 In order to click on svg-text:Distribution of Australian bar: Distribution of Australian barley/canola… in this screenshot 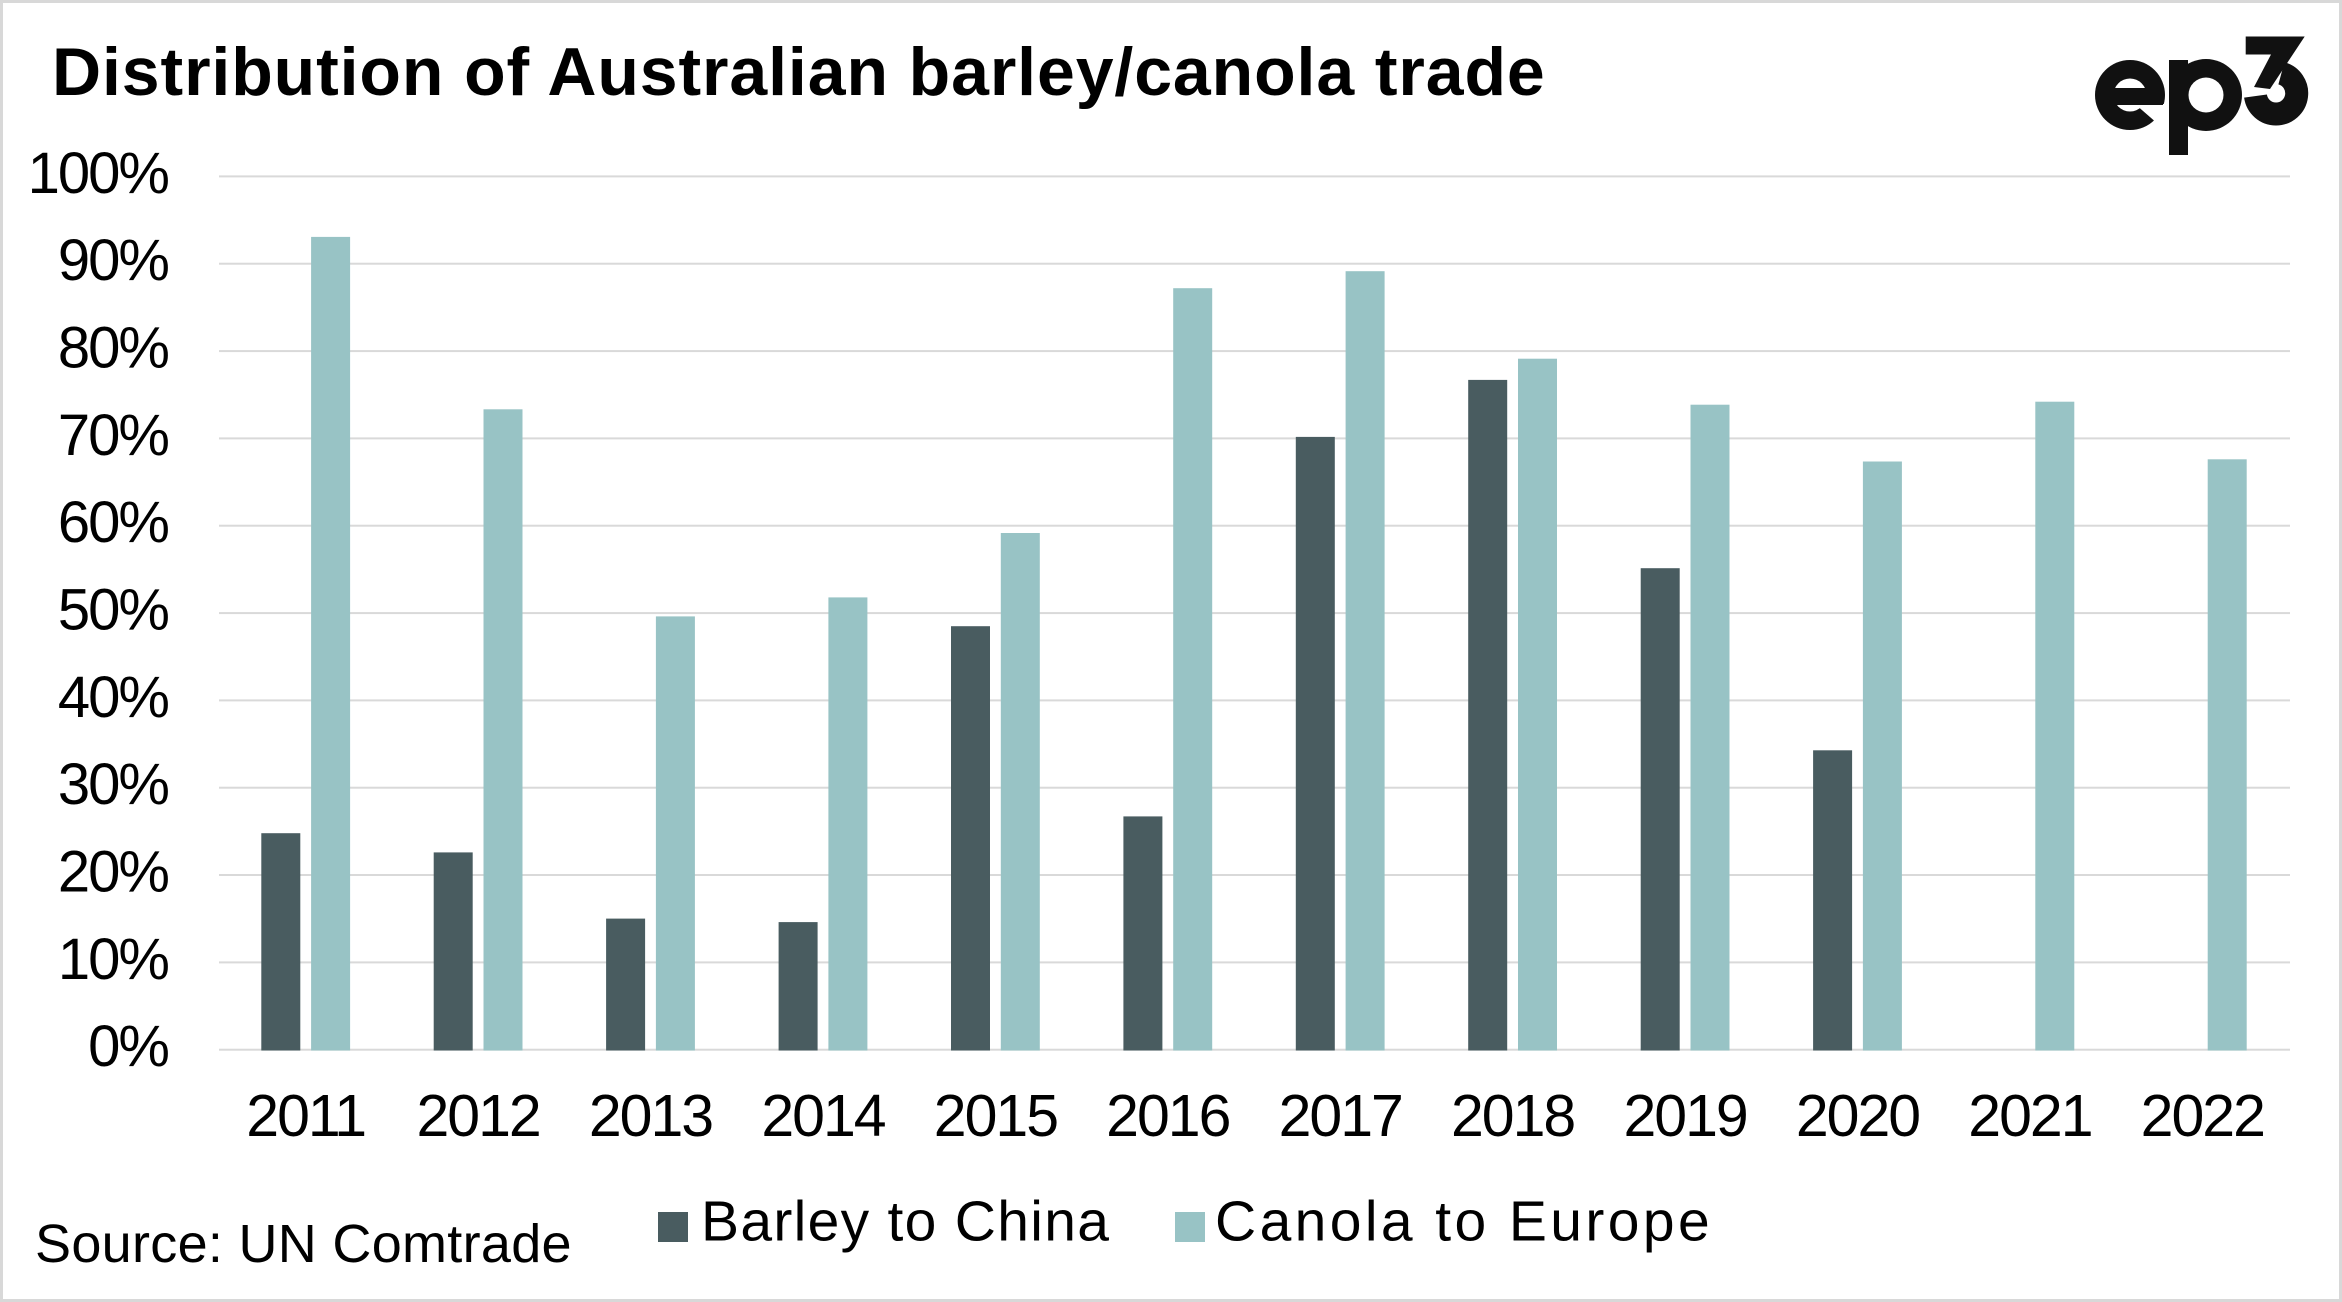, I will do `click(799, 72)`.